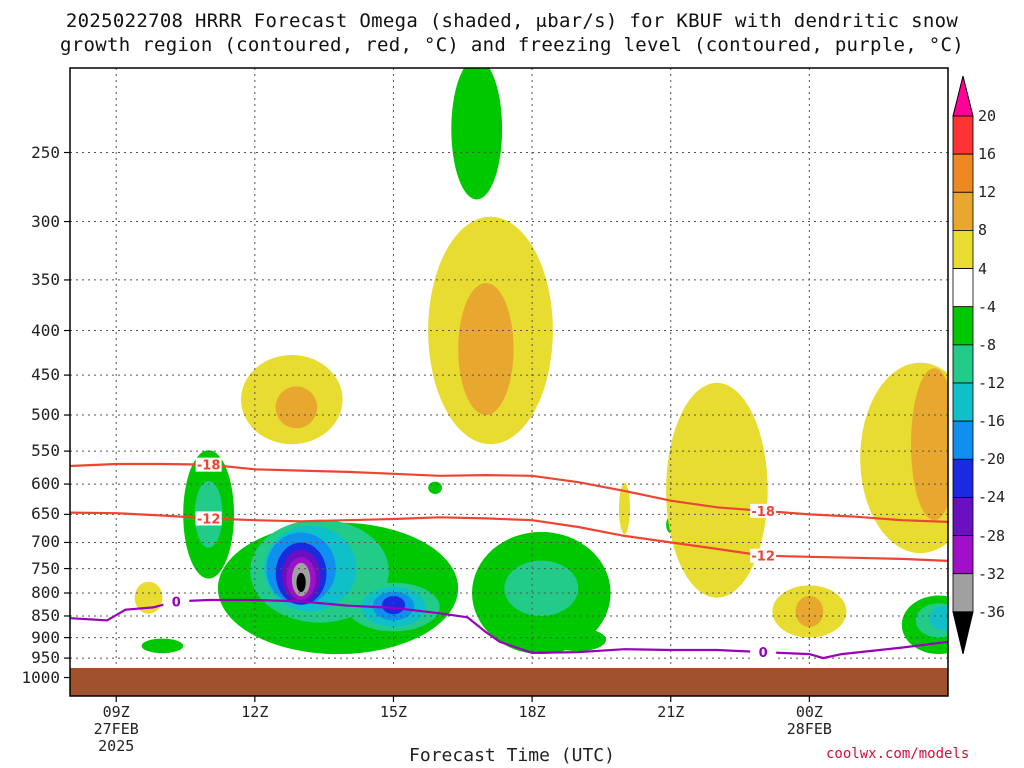  What do you see at coordinates (809, 729) in the screenshot?
I see `x-tick-sublabel: 28FEB` at bounding box center [809, 729].